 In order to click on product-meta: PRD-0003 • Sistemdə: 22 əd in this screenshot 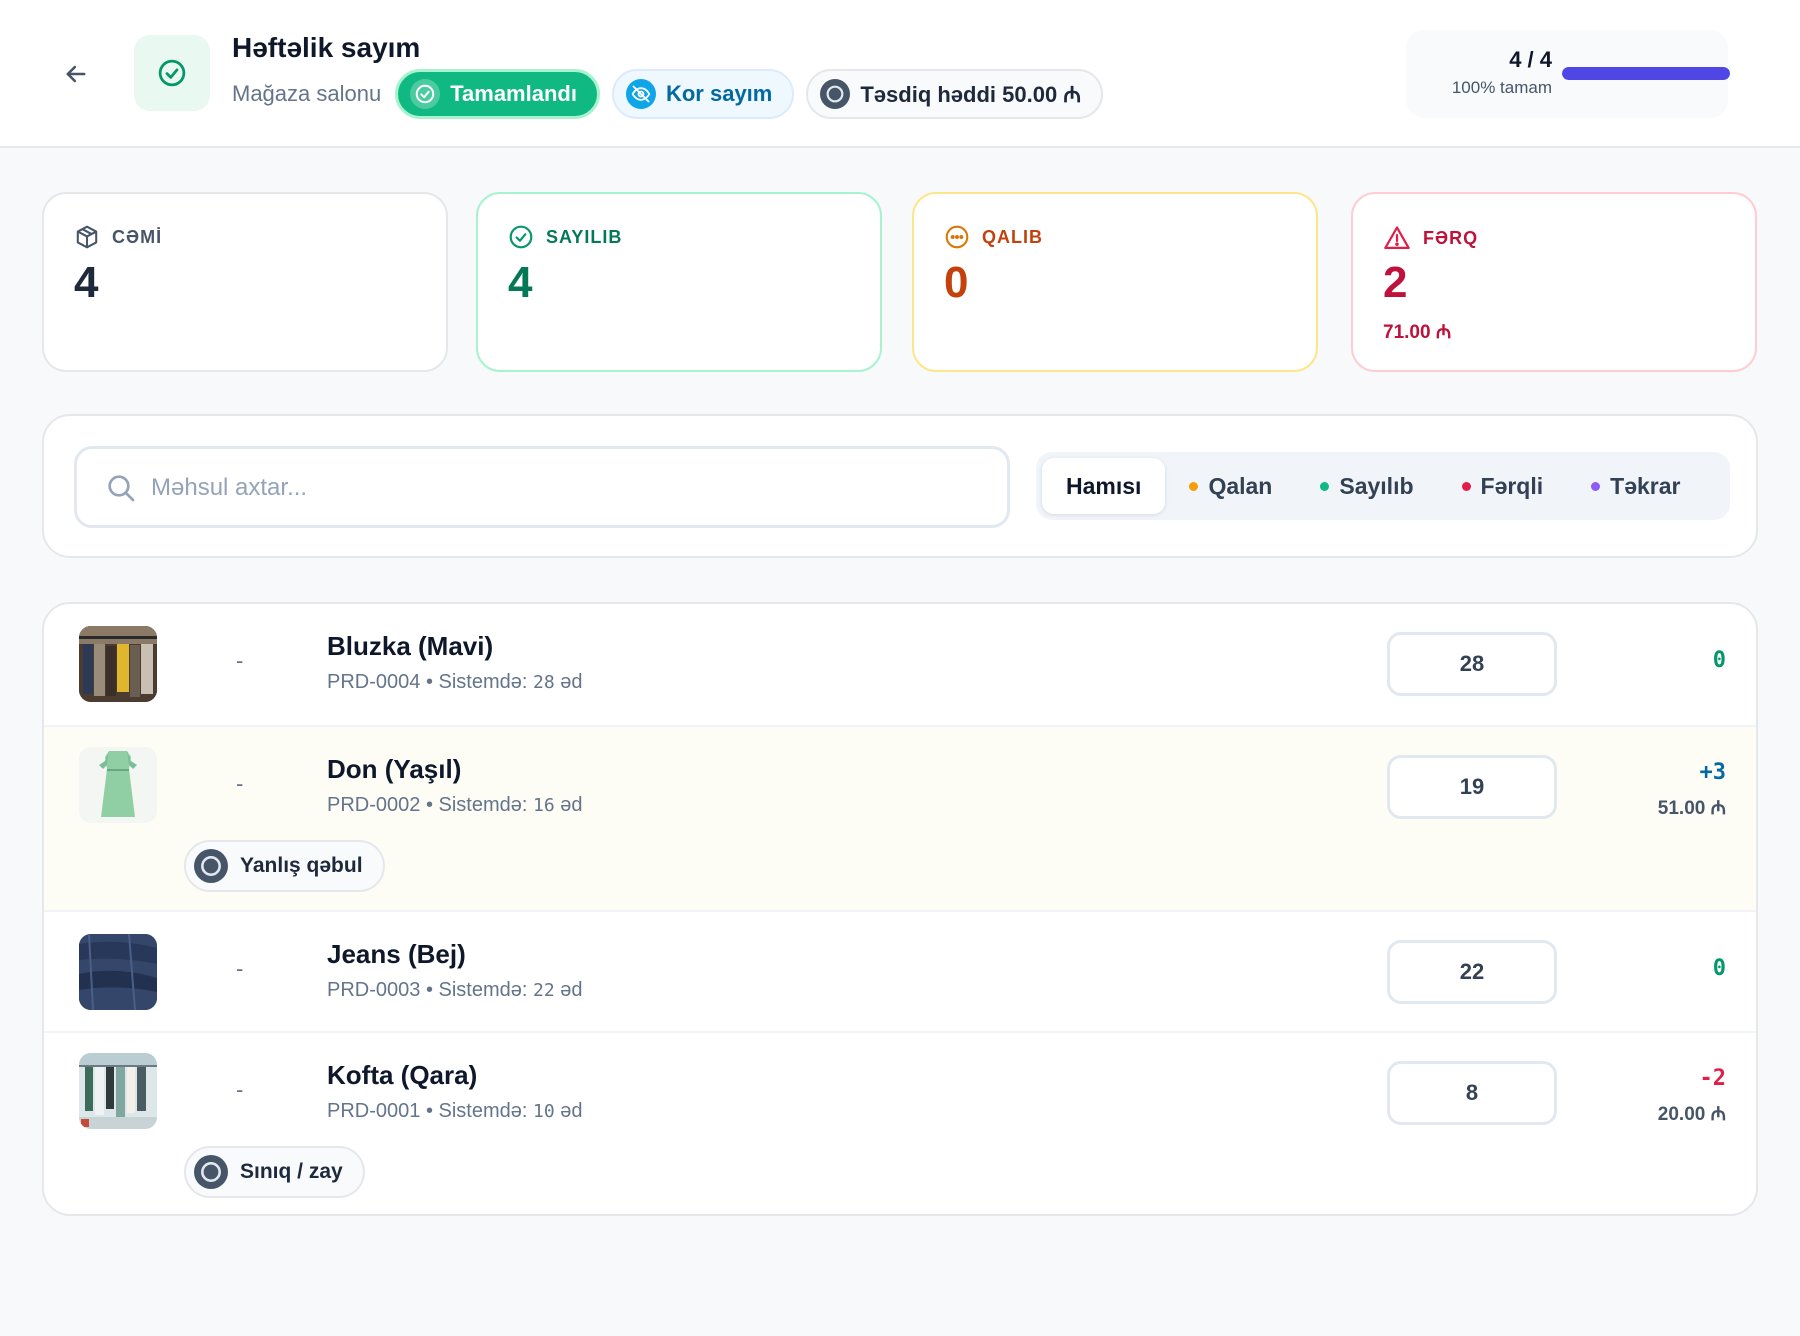, I will do `click(455, 990)`.